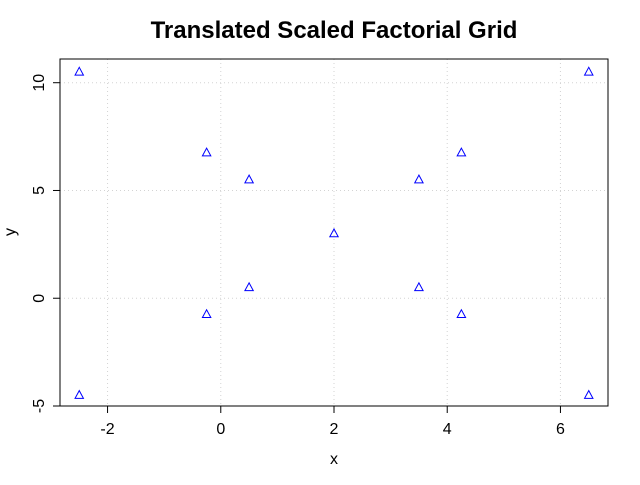 The height and width of the screenshot is (485, 640). I want to click on y-axis-label: y, so click(10, 232).